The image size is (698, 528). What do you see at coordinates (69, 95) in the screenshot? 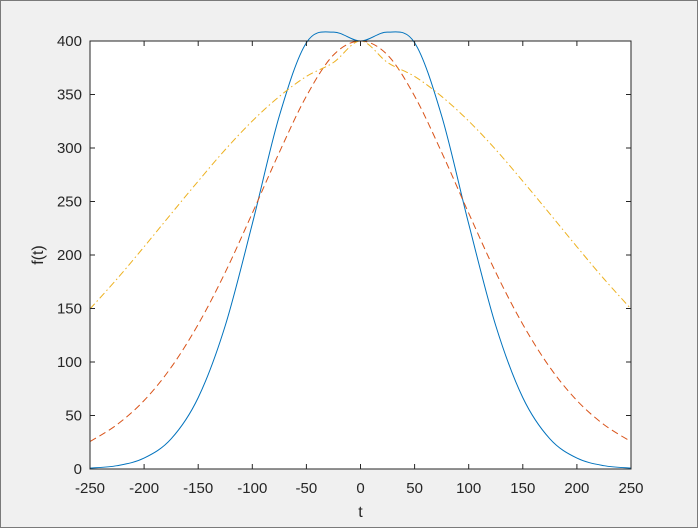
I see `y-tick-label-7: 350` at bounding box center [69, 95].